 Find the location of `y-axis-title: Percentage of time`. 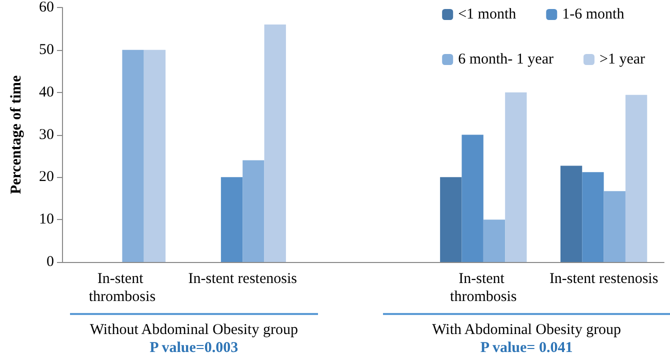

y-axis-title: Percentage of time is located at coordinates (16, 134).